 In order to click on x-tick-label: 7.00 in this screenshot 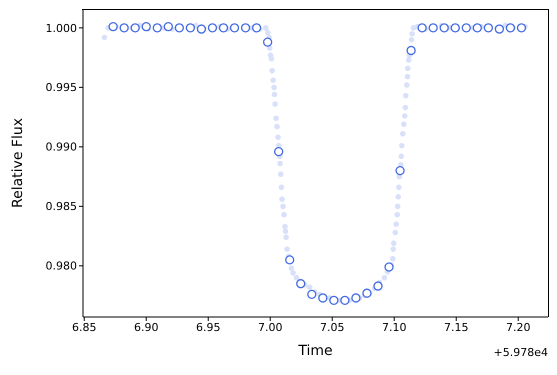, I will do `click(270, 327)`.